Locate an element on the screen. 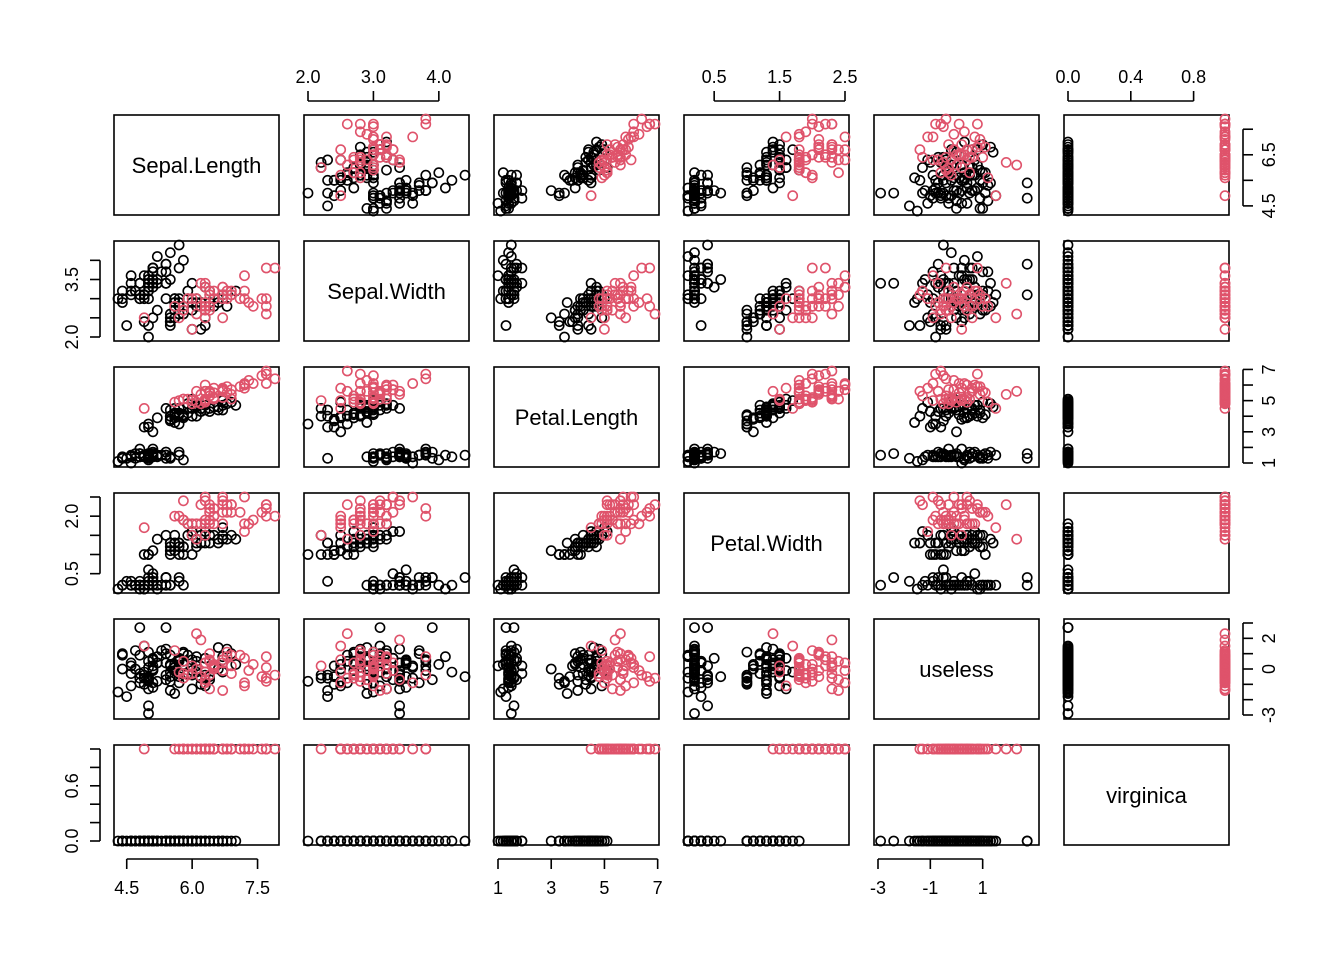 Image resolution: width=1344 pixels, height=960 pixels. x-tick-label: 4.5 is located at coordinates (126, 888).